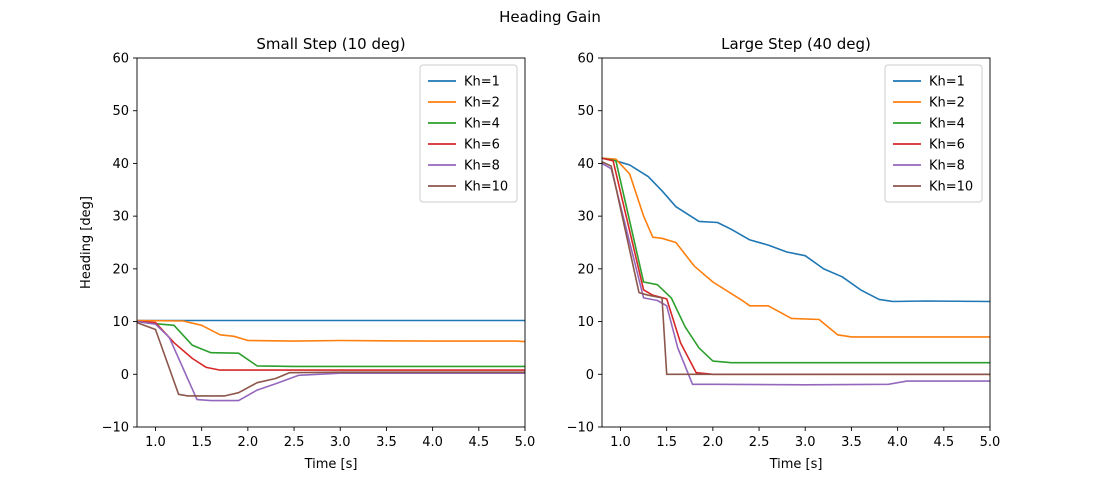  I want to click on right-series-line-kh2, so click(796, 247).